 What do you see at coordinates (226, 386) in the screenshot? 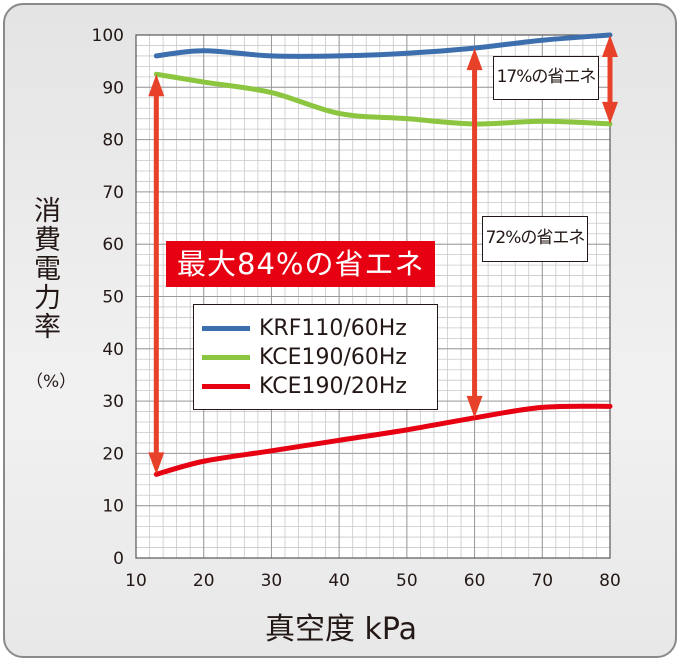
I see `legend-swatch-kce190-20hz` at bounding box center [226, 386].